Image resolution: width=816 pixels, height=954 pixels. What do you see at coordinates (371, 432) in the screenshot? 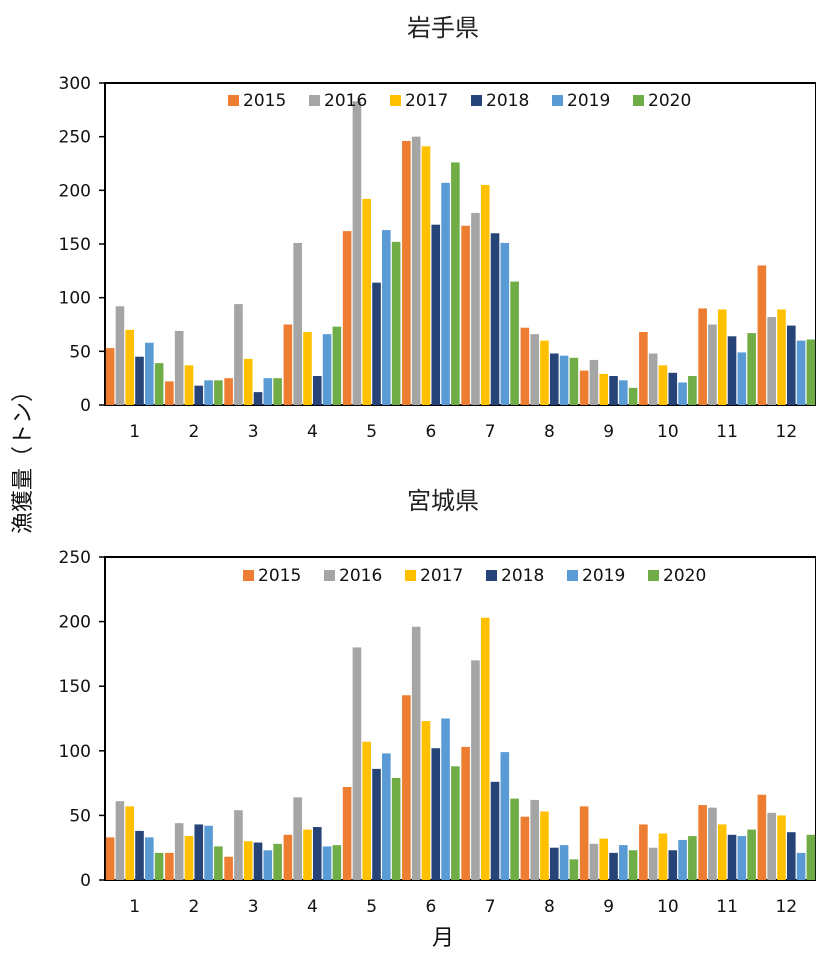
I see `x-tick-label: 5` at bounding box center [371, 432].